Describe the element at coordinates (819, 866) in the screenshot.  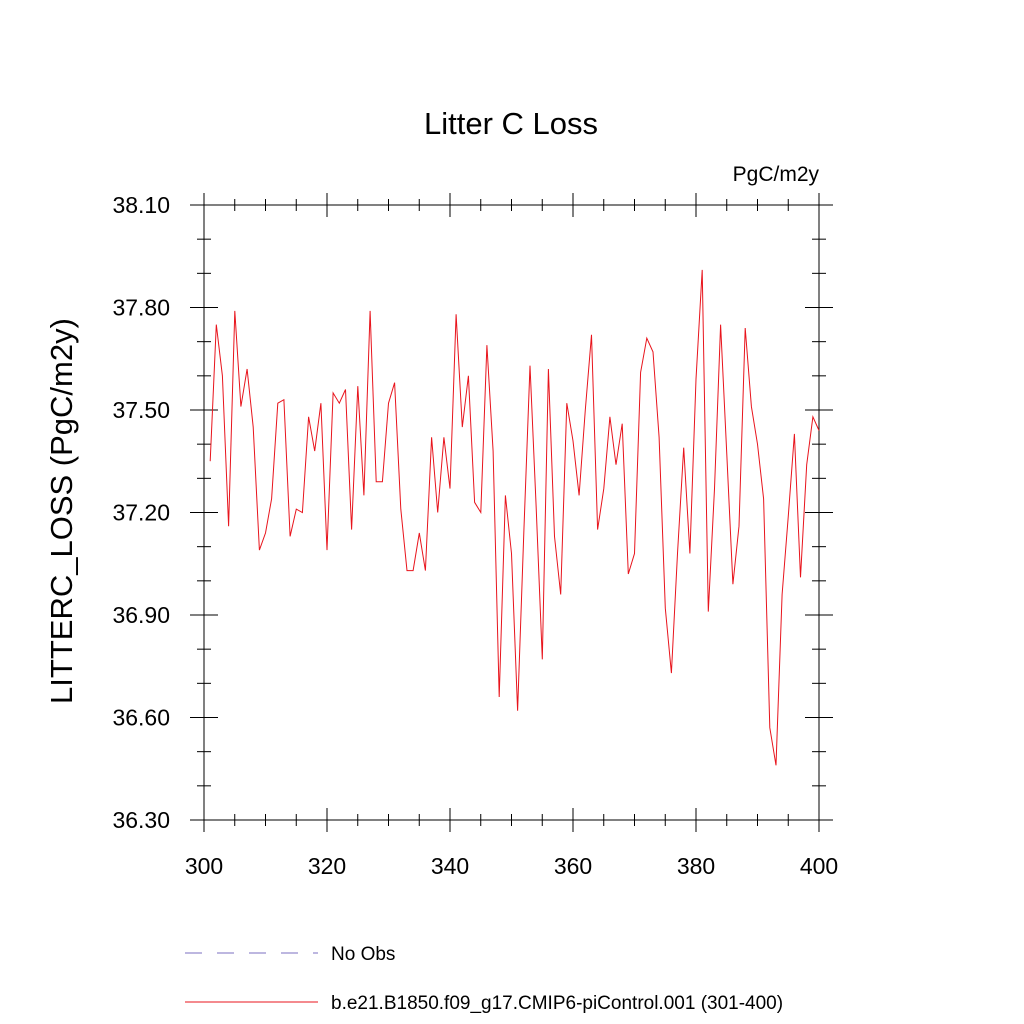
I see `x-tick-label: 400` at that location.